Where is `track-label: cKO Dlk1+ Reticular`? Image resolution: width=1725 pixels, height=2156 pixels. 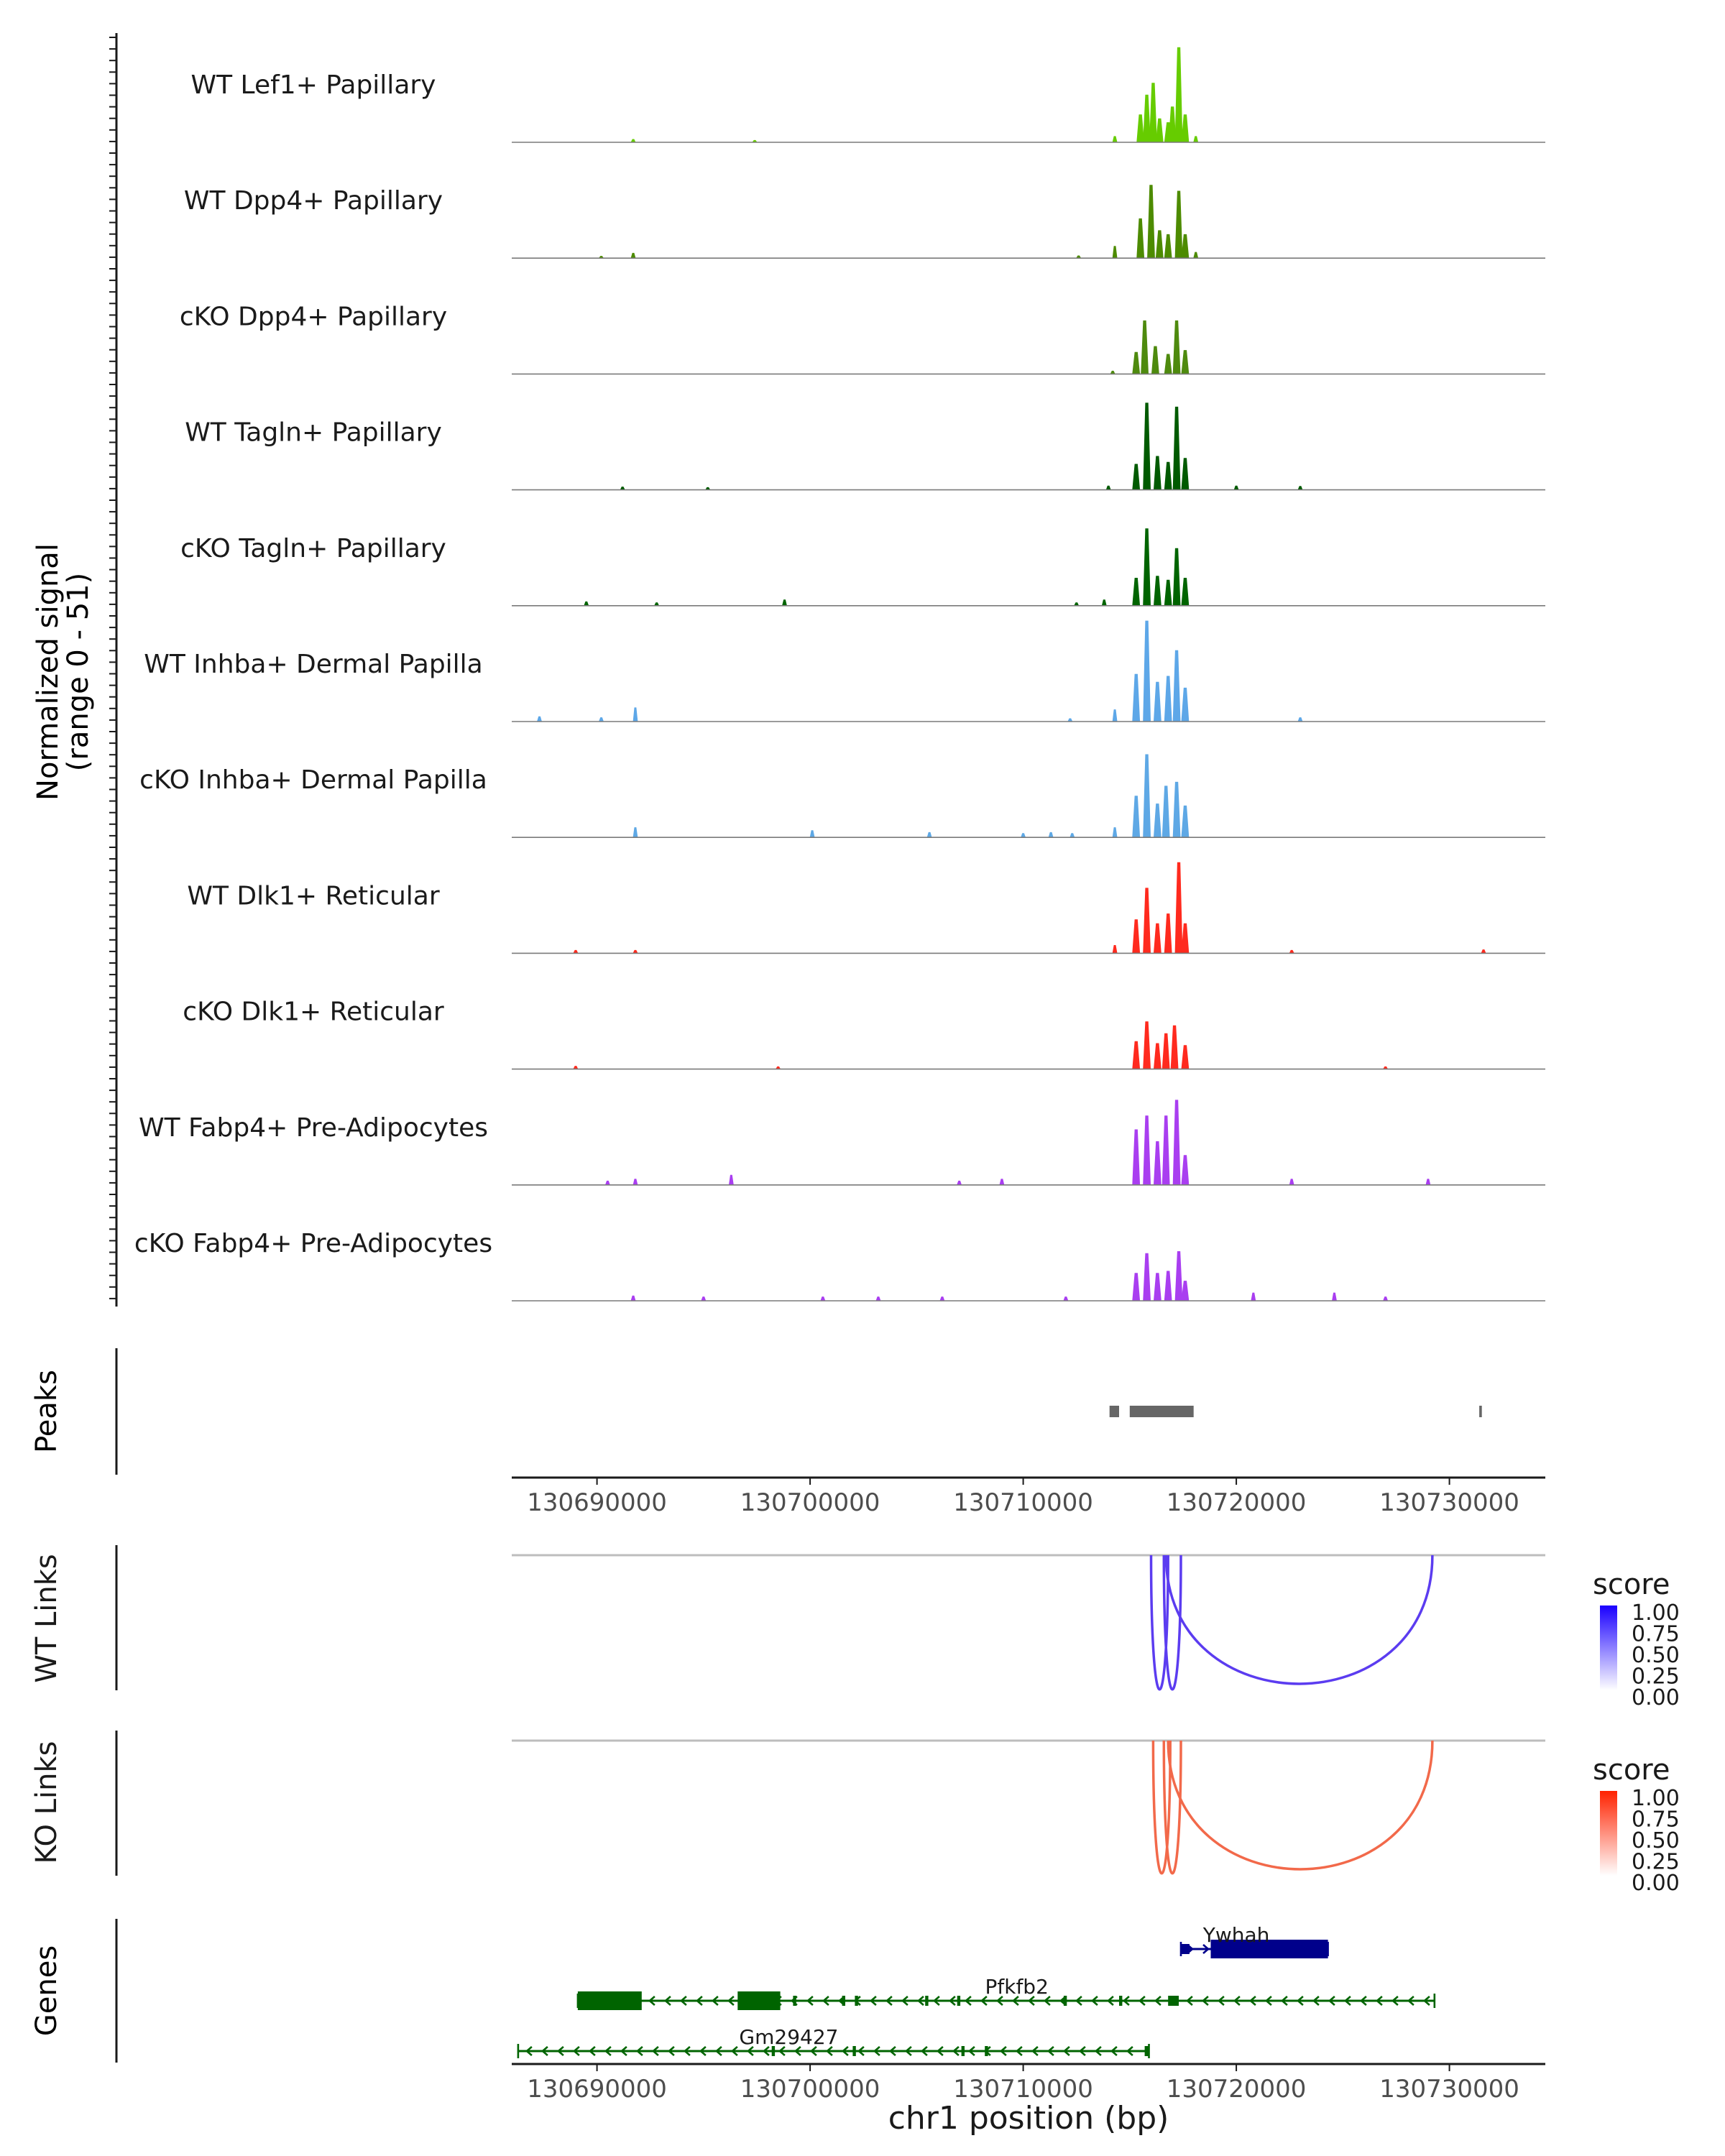 track-label: cKO Dlk1+ Reticular is located at coordinates (313, 1013).